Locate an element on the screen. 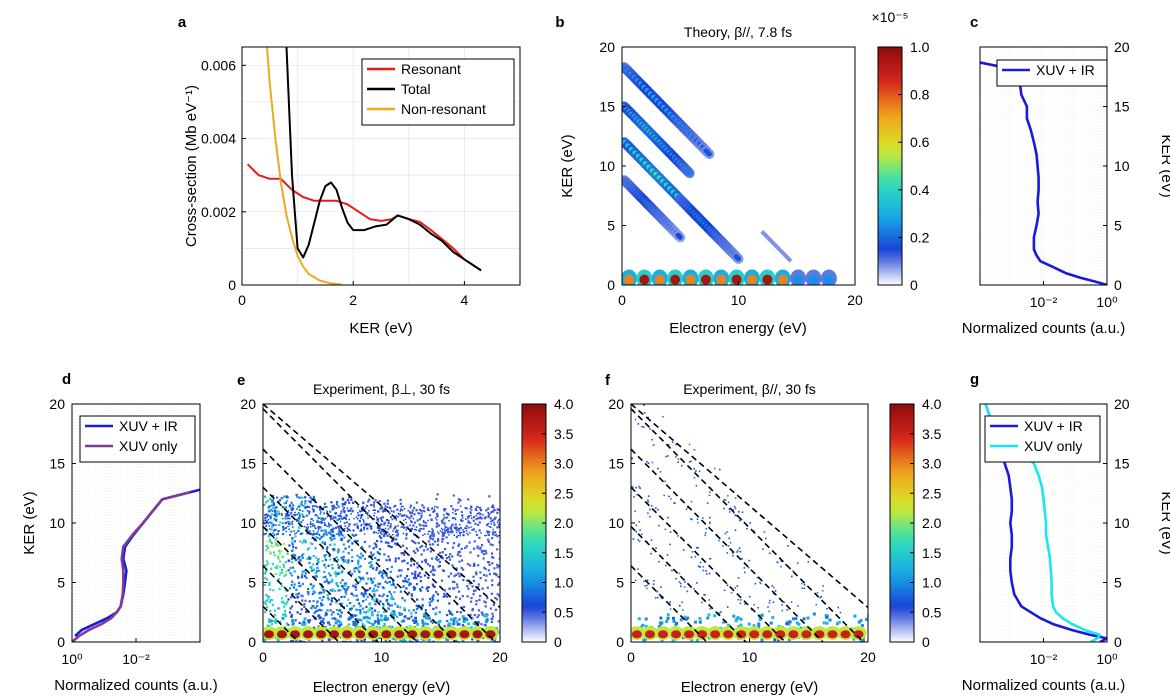 This screenshot has width=1170, height=697. y-tick-label: 20 is located at coordinates (616, 404).